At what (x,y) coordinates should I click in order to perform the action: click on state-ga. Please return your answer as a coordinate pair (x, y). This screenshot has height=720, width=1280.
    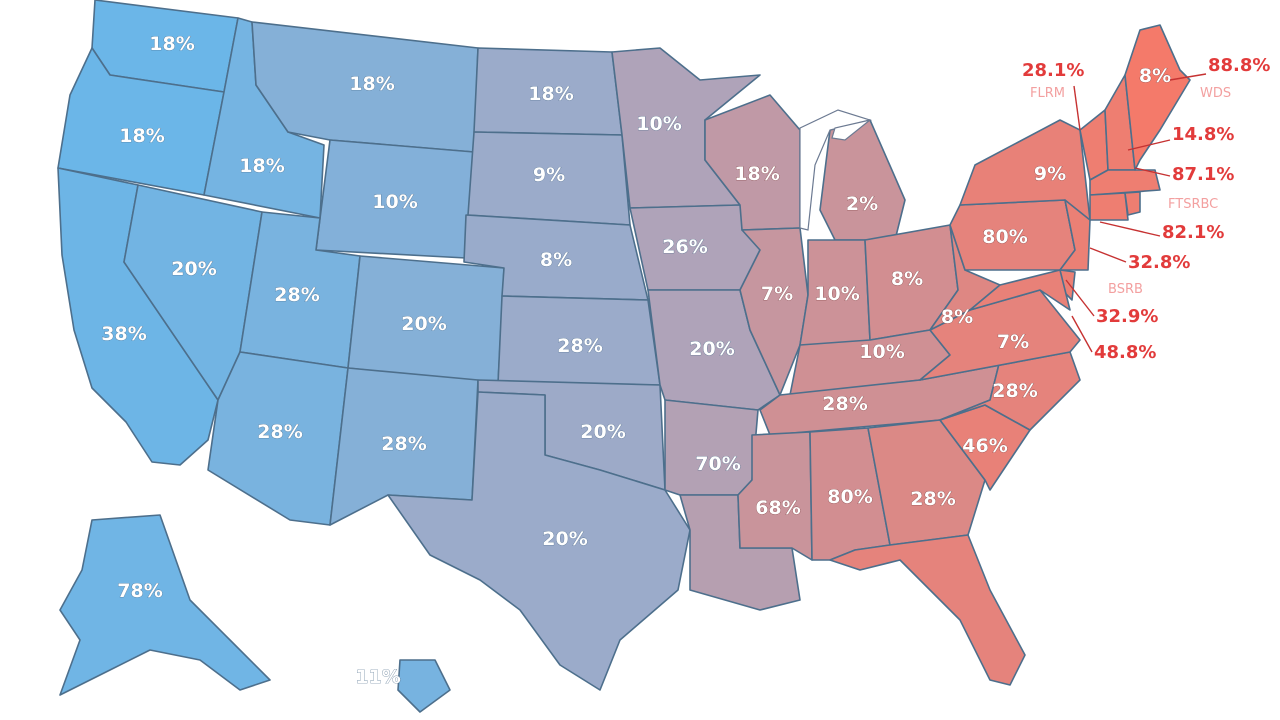
    Looking at the image, I should click on (926, 482).